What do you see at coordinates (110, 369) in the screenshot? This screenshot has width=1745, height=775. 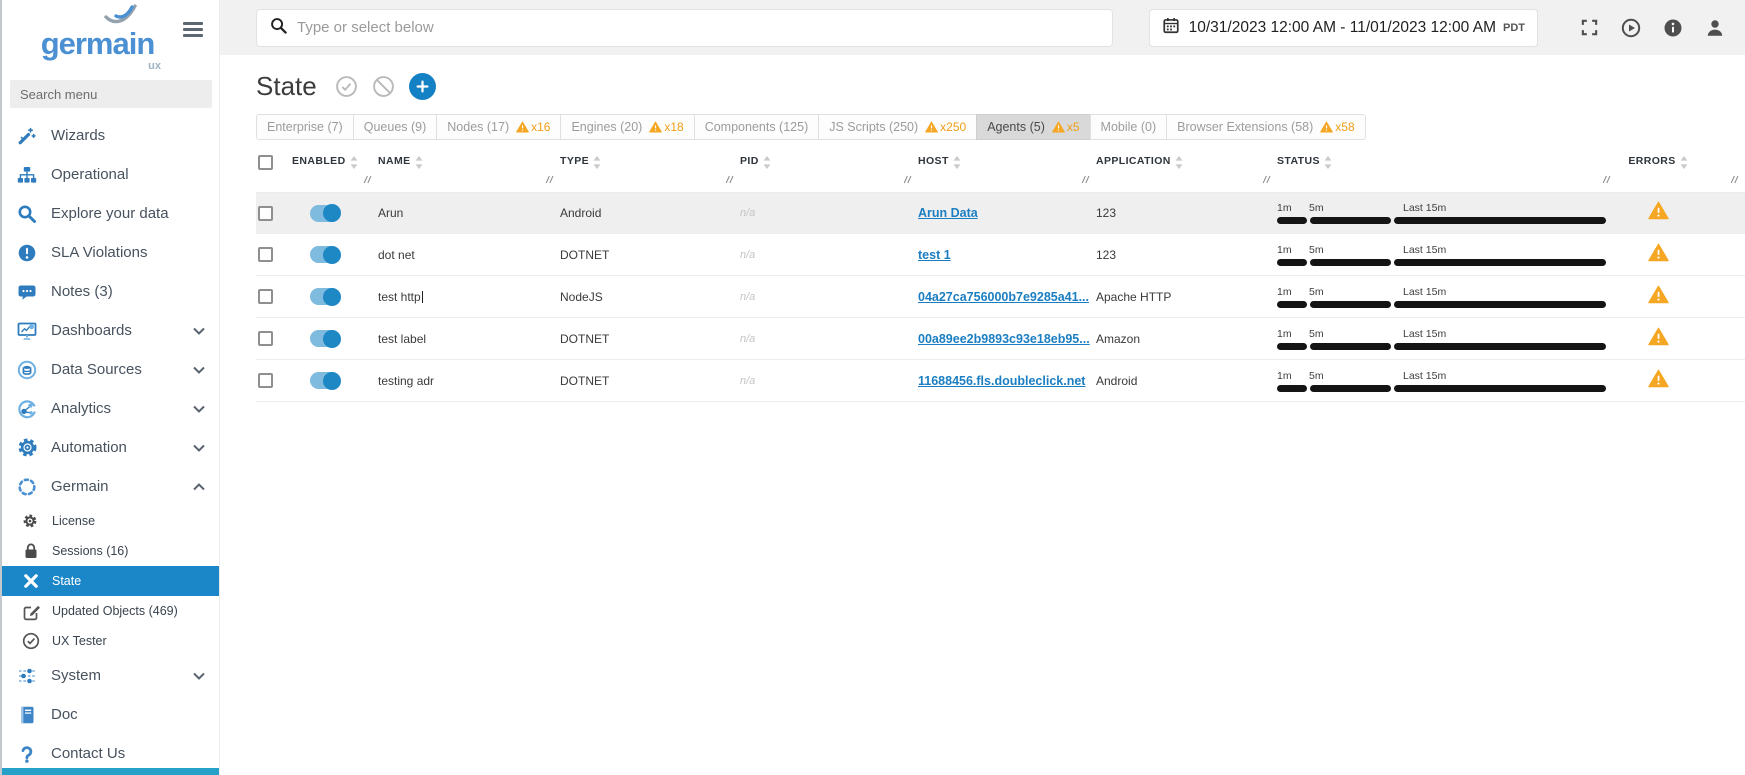 I see `sidebar-item-data-sources: Data Sources` at bounding box center [110, 369].